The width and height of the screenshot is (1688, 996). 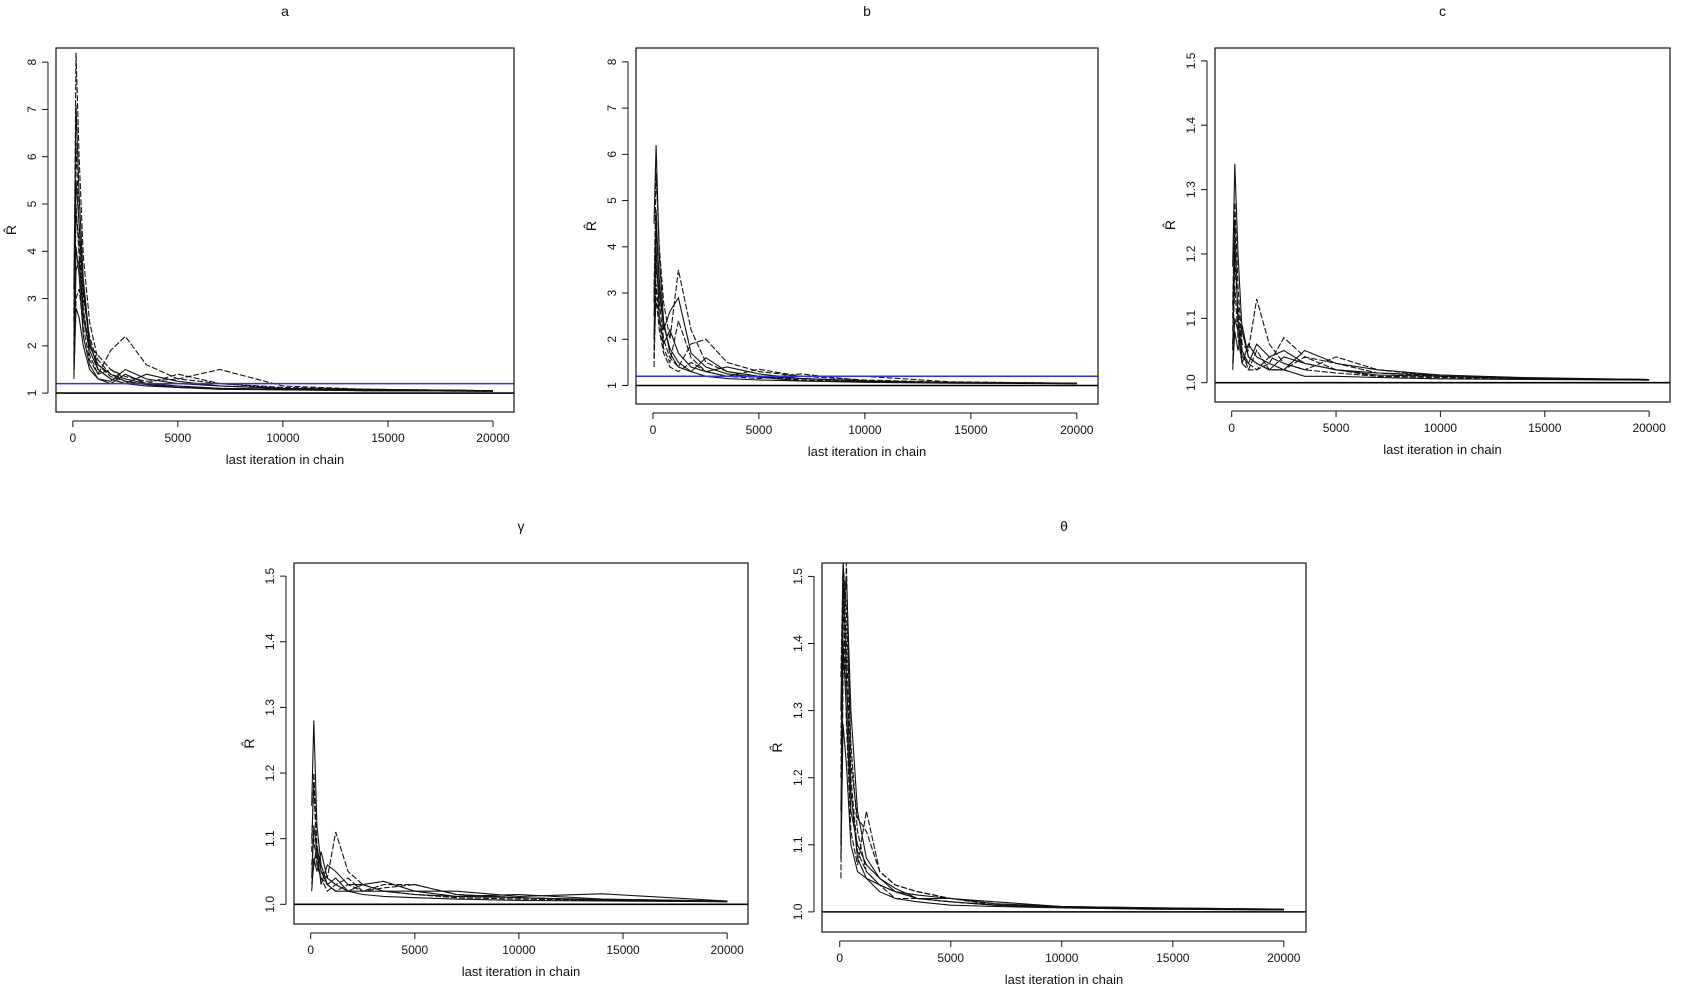 What do you see at coordinates (867, 11) in the screenshot?
I see `chart-title: b` at bounding box center [867, 11].